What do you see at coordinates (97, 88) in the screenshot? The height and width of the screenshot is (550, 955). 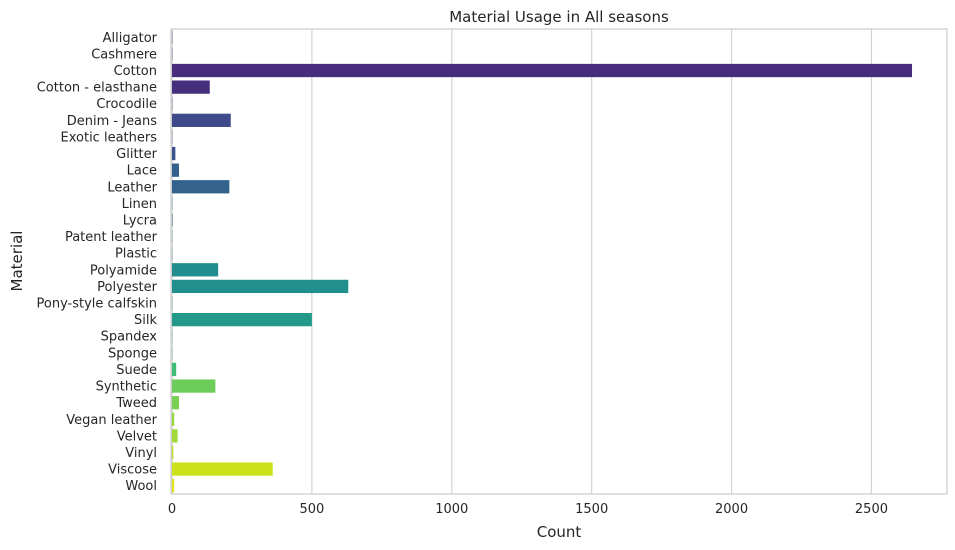 I see `y-tick-label: Cotton - elasthane` at bounding box center [97, 88].